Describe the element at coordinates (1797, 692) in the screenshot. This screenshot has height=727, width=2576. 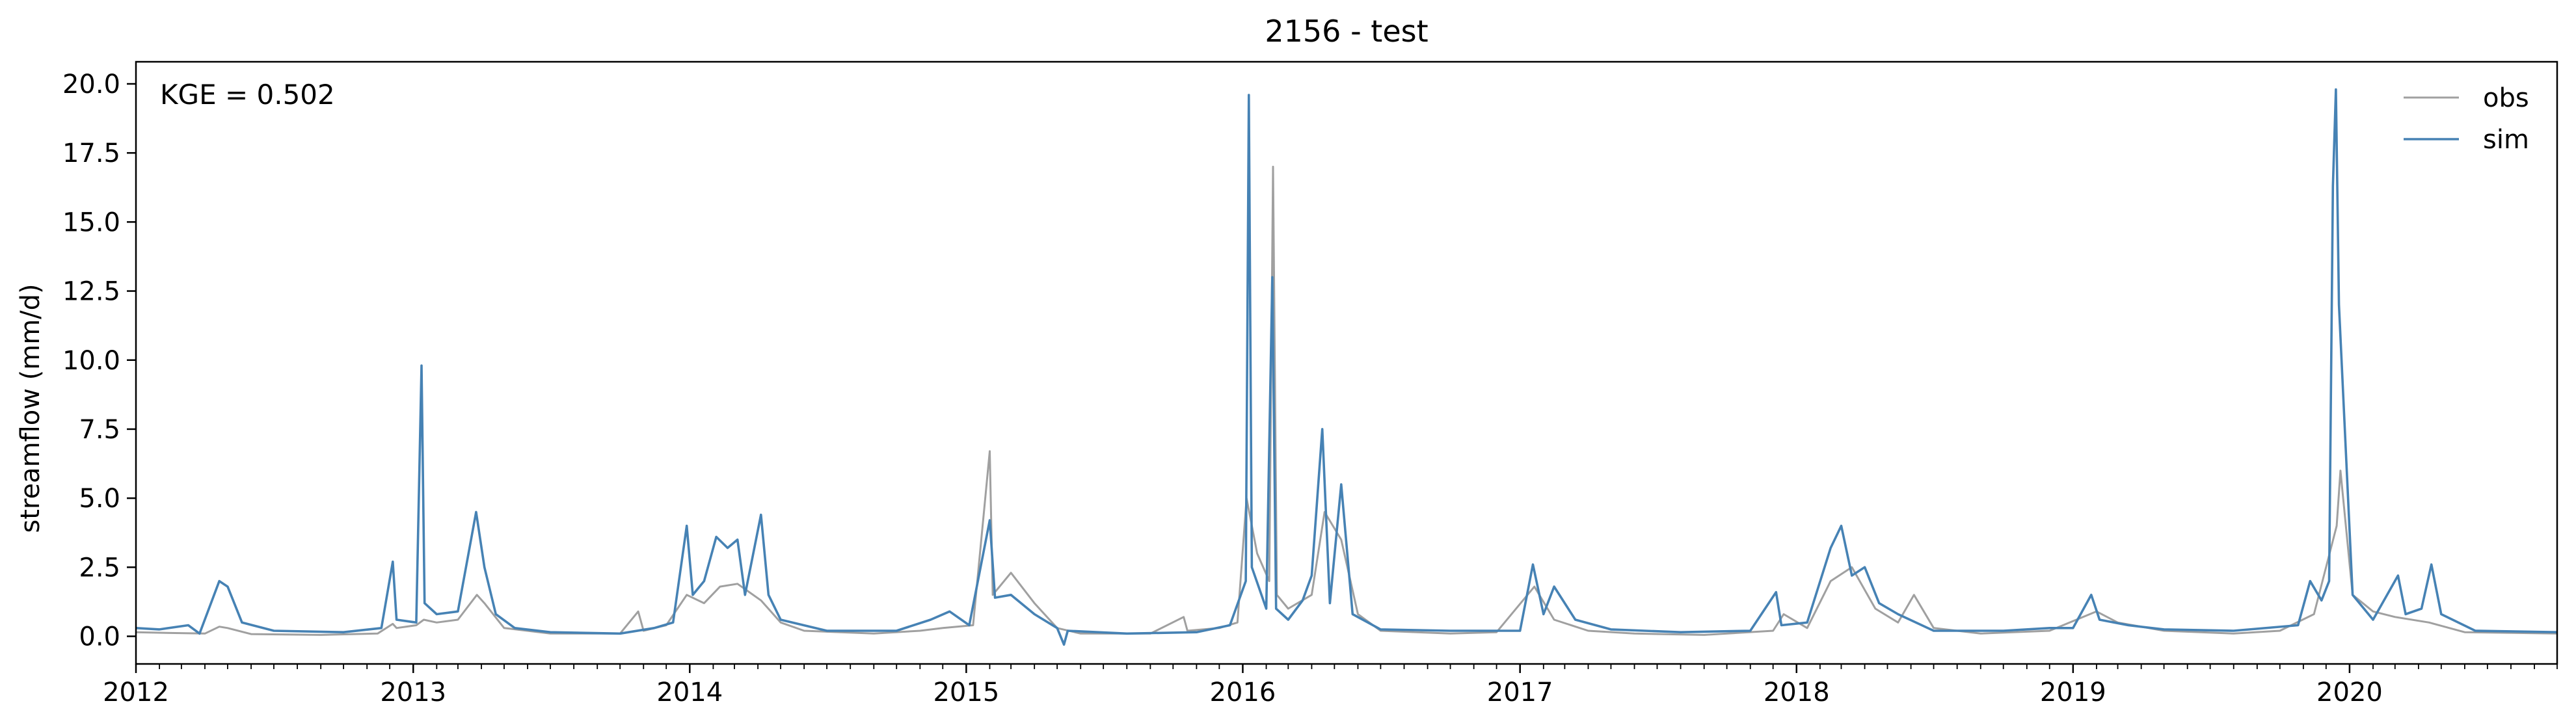
I see `x-tick-label: 2018` at that location.